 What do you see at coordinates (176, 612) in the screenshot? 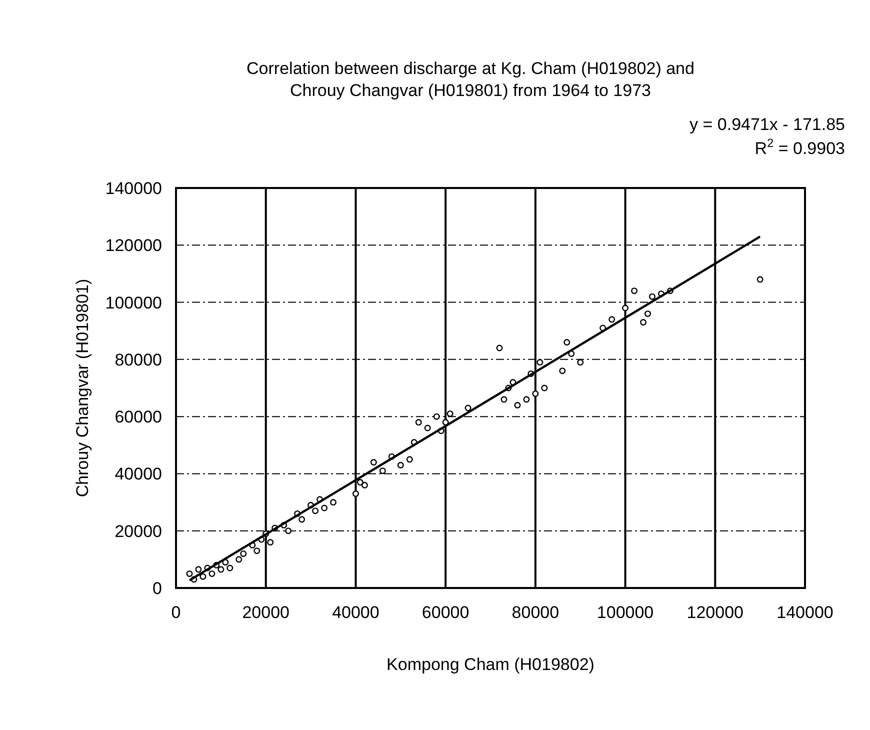
I see `x-tick-label: 0` at bounding box center [176, 612].